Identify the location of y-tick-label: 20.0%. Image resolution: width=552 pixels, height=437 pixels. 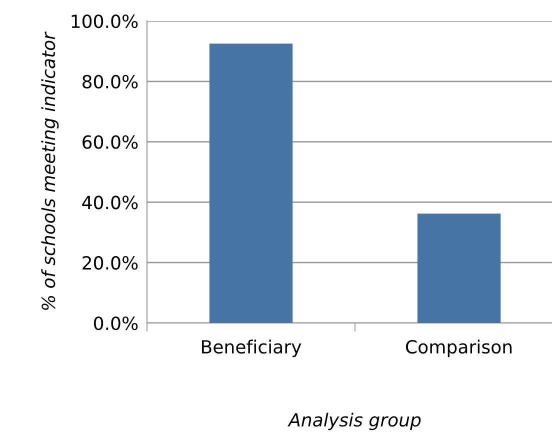
(110, 263).